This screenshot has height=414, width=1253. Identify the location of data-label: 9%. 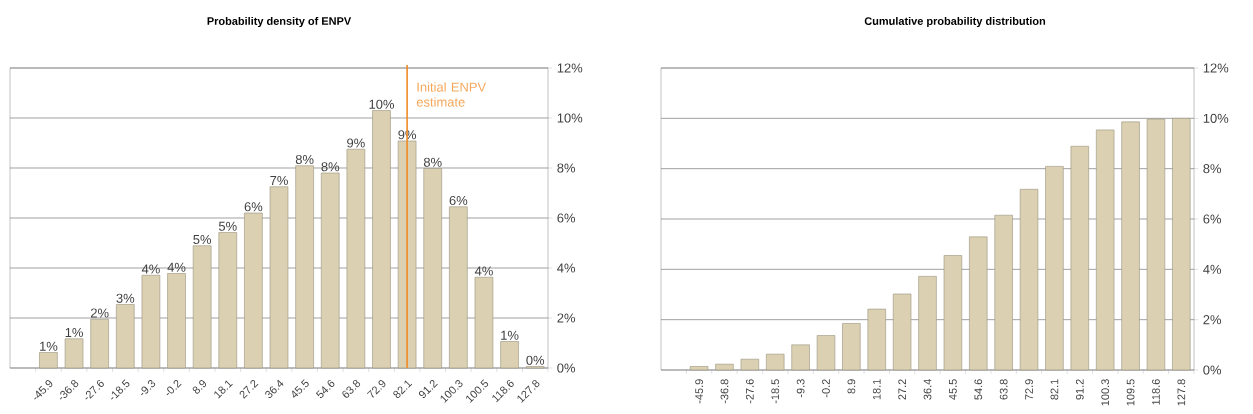
(356, 143).